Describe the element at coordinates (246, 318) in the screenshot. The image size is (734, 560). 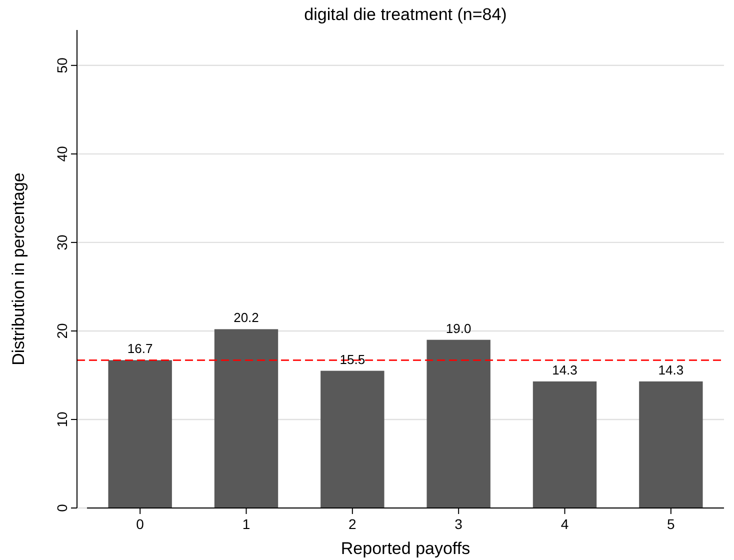
I see `data-label: 20.2` at that location.